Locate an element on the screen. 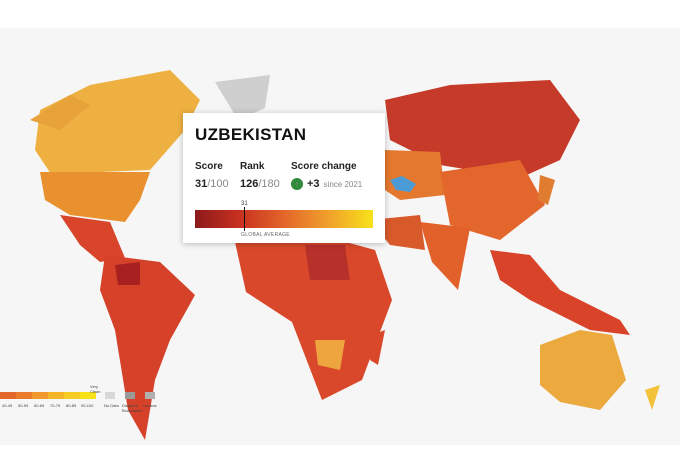 This screenshot has width=680, height=453. rank-max: /180 is located at coordinates (269, 184).